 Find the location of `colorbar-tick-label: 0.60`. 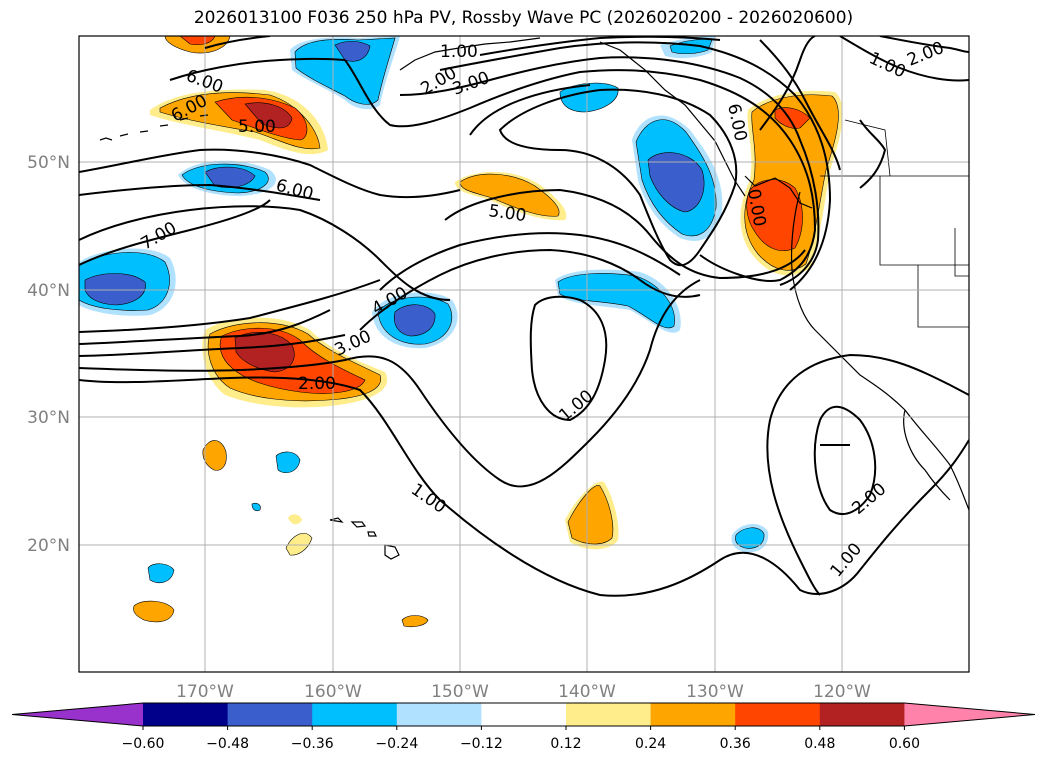

colorbar-tick-label: 0.60 is located at coordinates (904, 744).